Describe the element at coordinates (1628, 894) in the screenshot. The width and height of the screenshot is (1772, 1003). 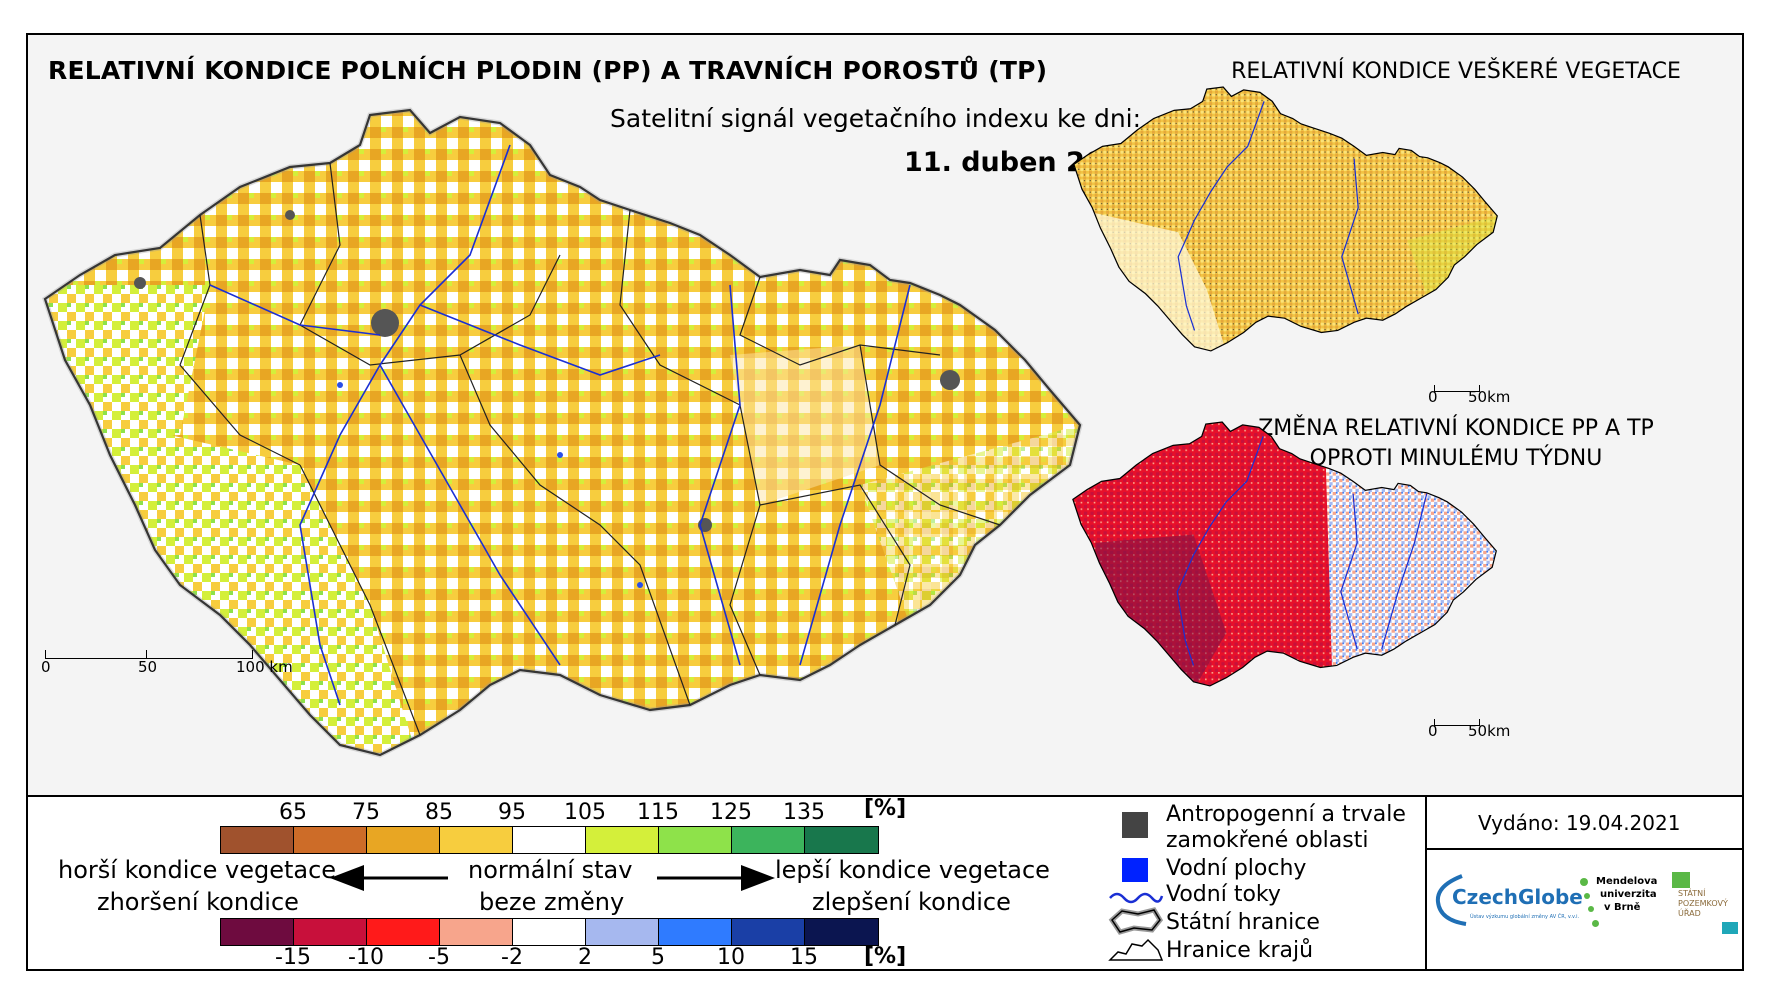
I see `mendel-line2: univerzita` at that location.